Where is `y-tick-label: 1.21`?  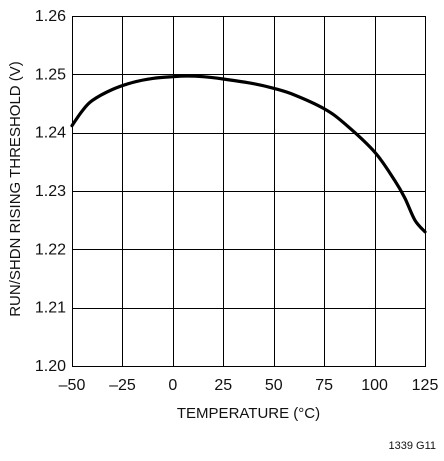
y-tick-label: 1.21 is located at coordinates (50, 308).